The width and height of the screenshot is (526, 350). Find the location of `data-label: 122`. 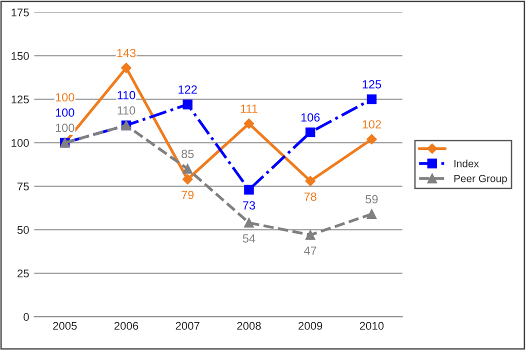

data-label: 122 is located at coordinates (187, 89).